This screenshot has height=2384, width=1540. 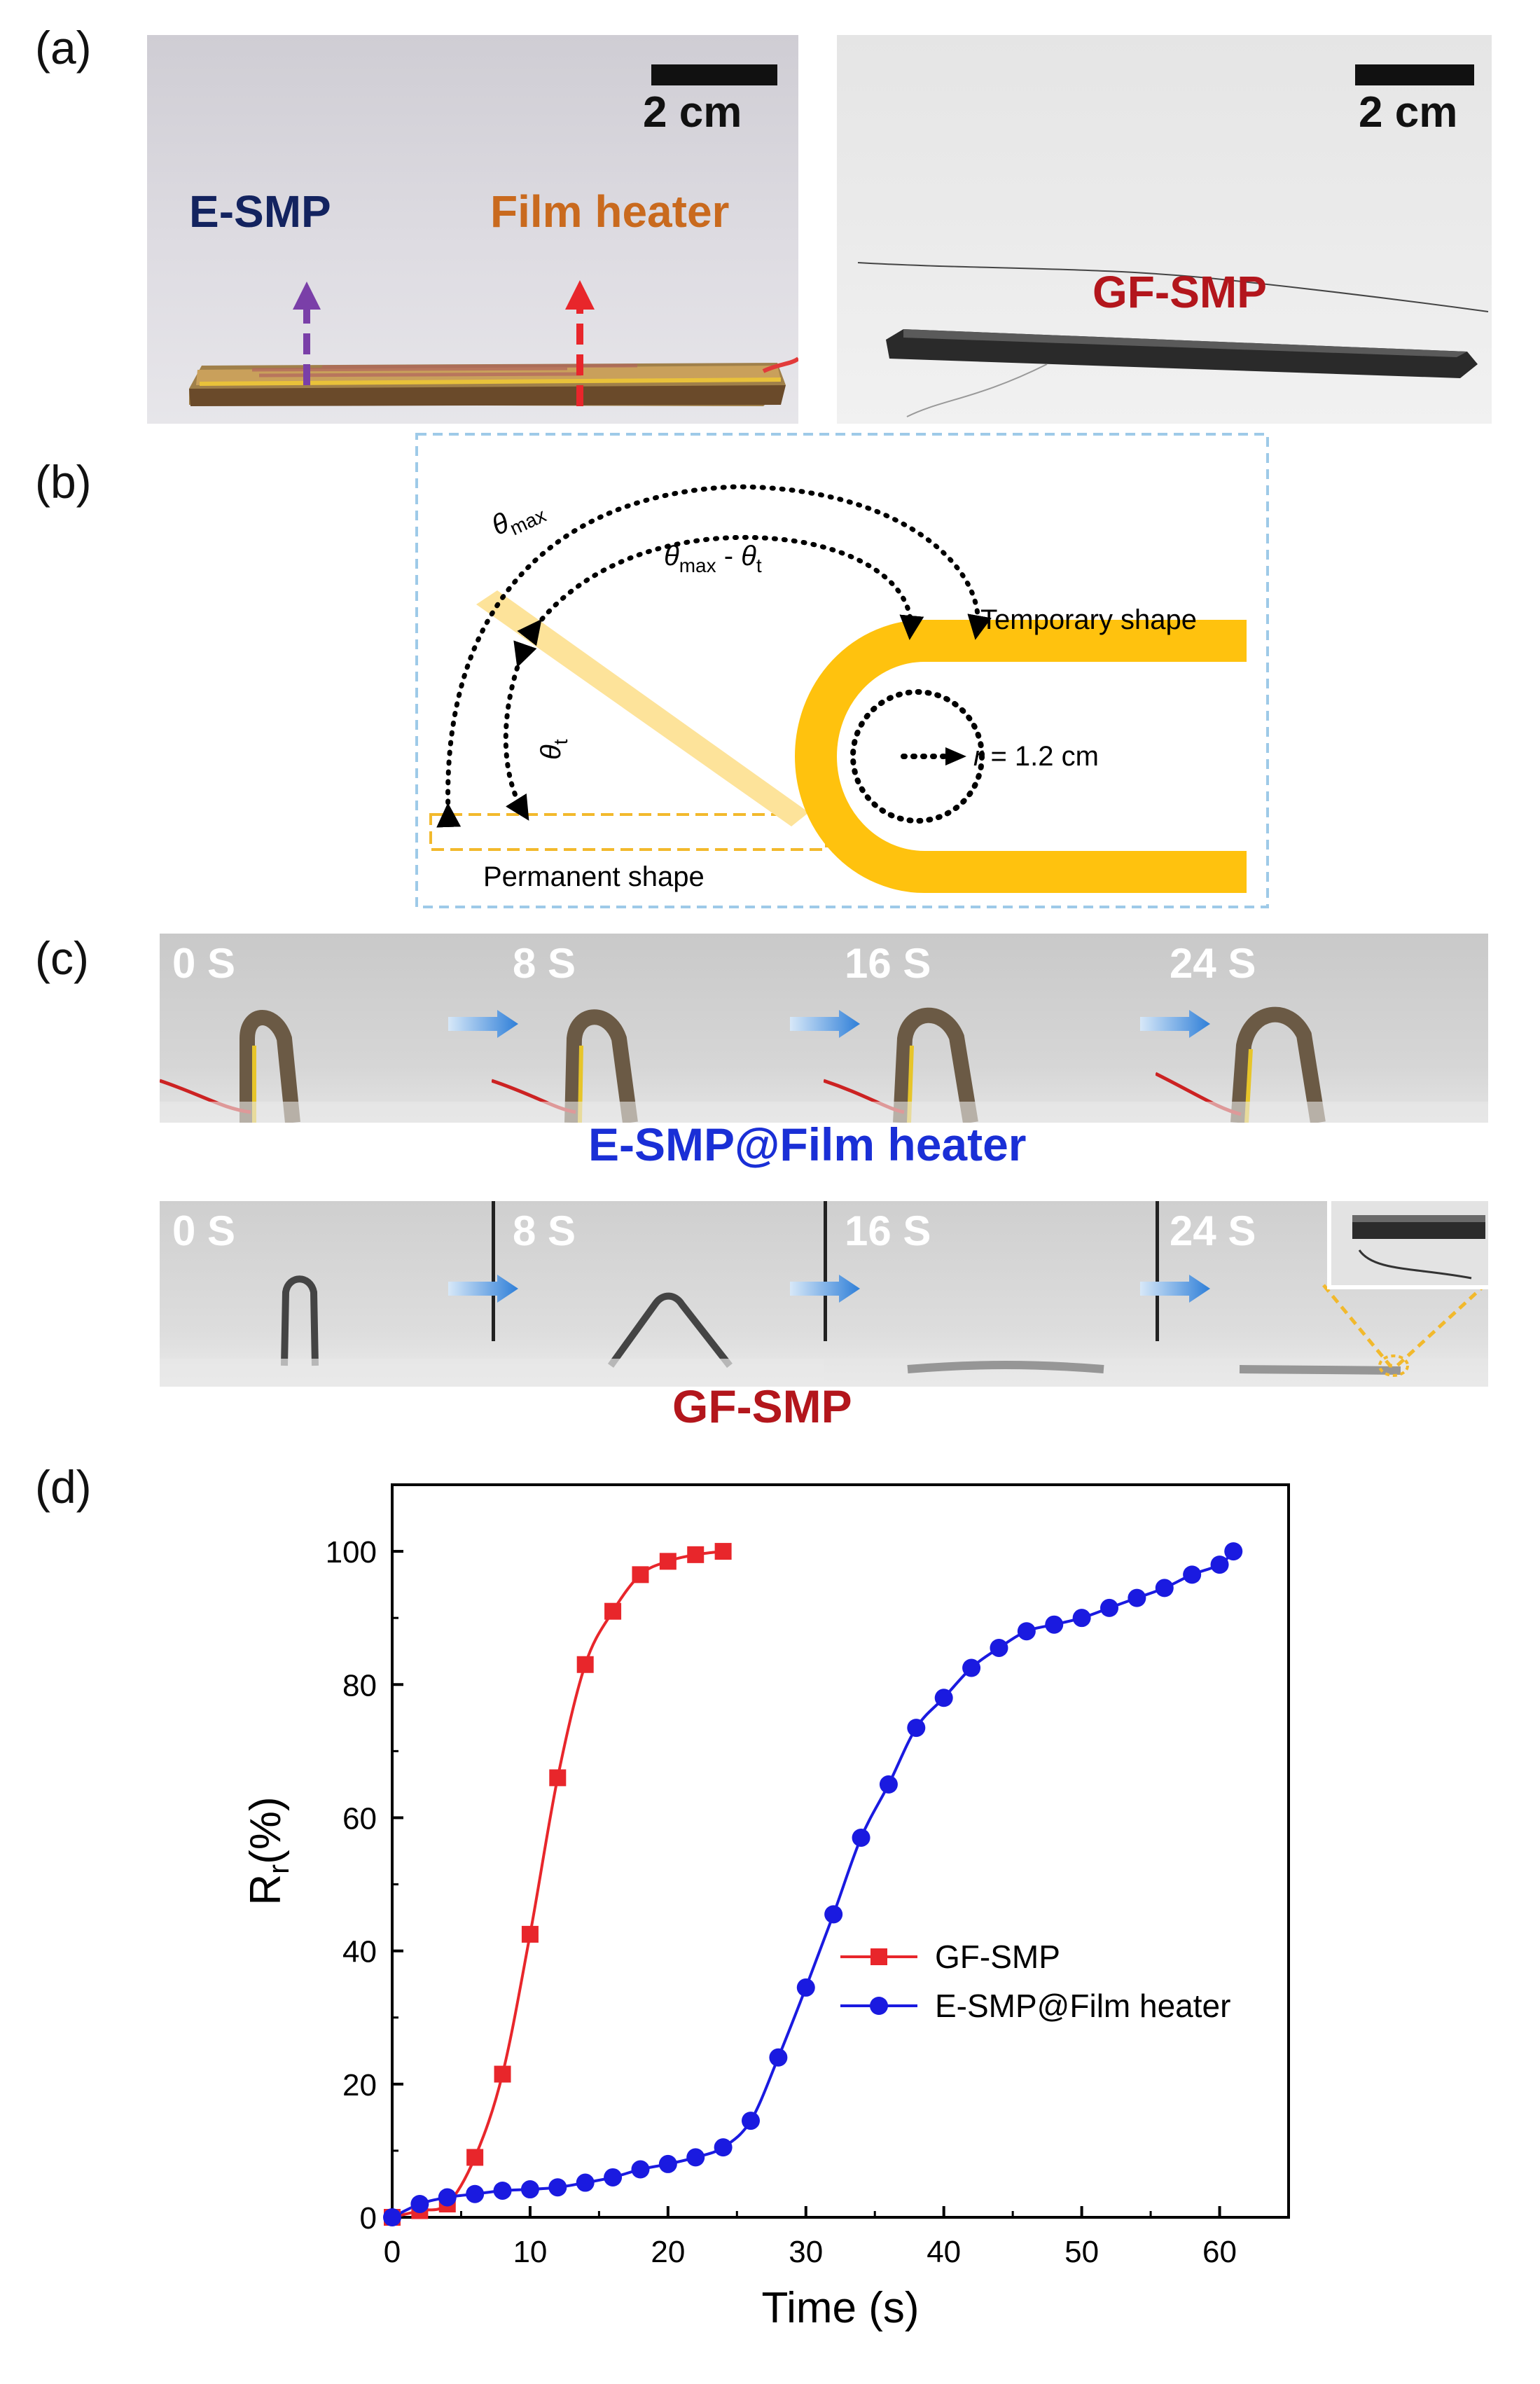 What do you see at coordinates (1322, 1028) in the screenshot?
I see `row1-frame-3: 24 S` at bounding box center [1322, 1028].